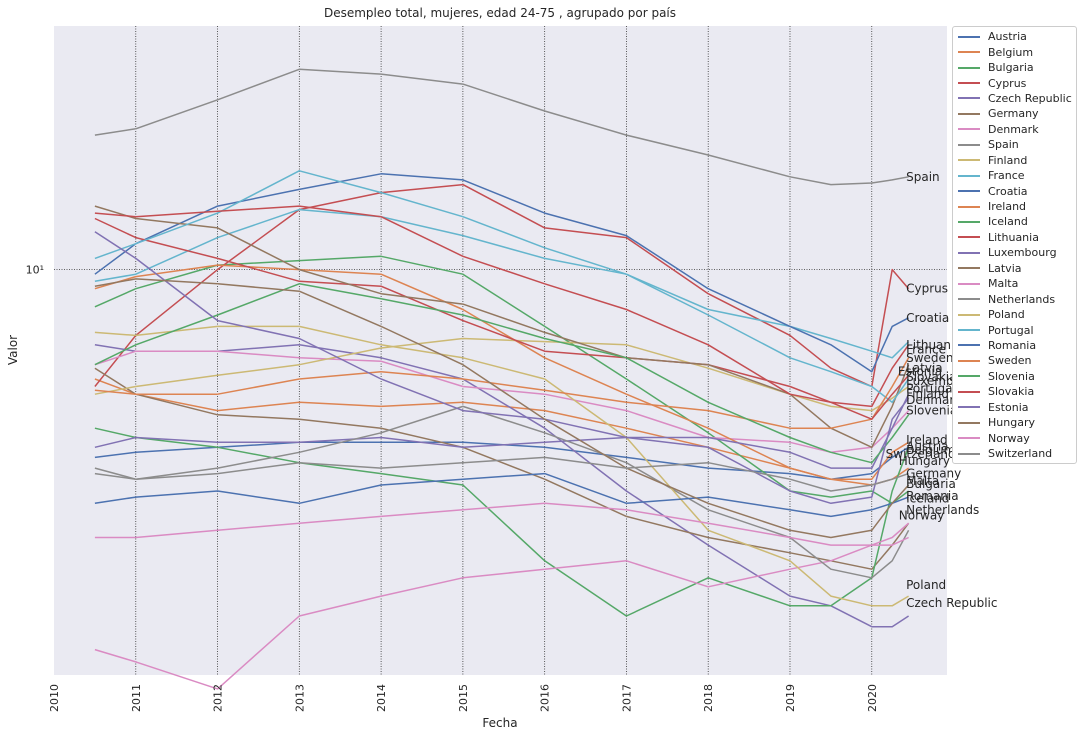 The width and height of the screenshot is (1083, 737). Describe the element at coordinates (929, 358) in the screenshot. I see `end-label-sweden: Sweden` at that location.